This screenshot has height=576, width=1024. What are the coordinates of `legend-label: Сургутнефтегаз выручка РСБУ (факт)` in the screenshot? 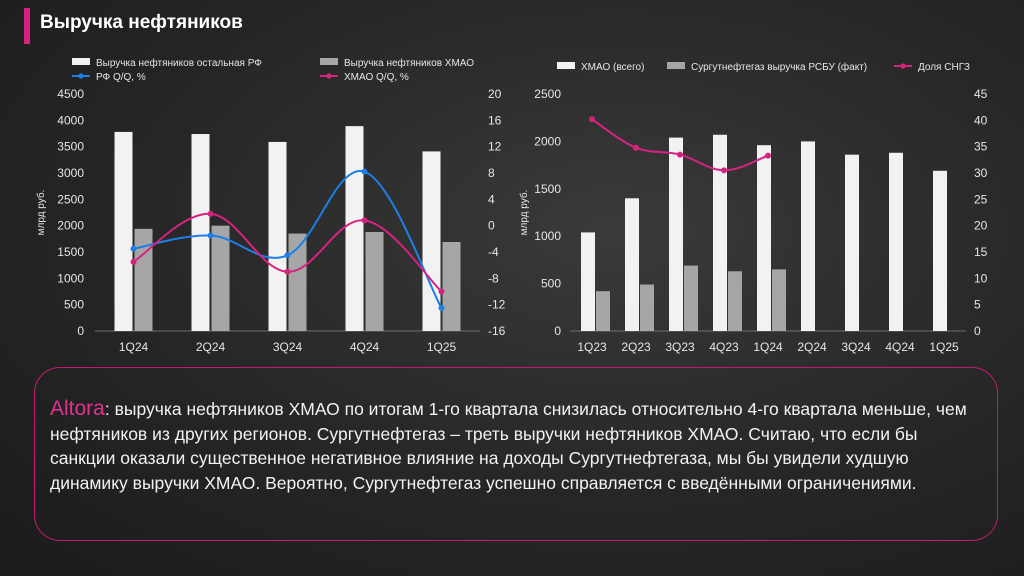 It's located at (779, 67).